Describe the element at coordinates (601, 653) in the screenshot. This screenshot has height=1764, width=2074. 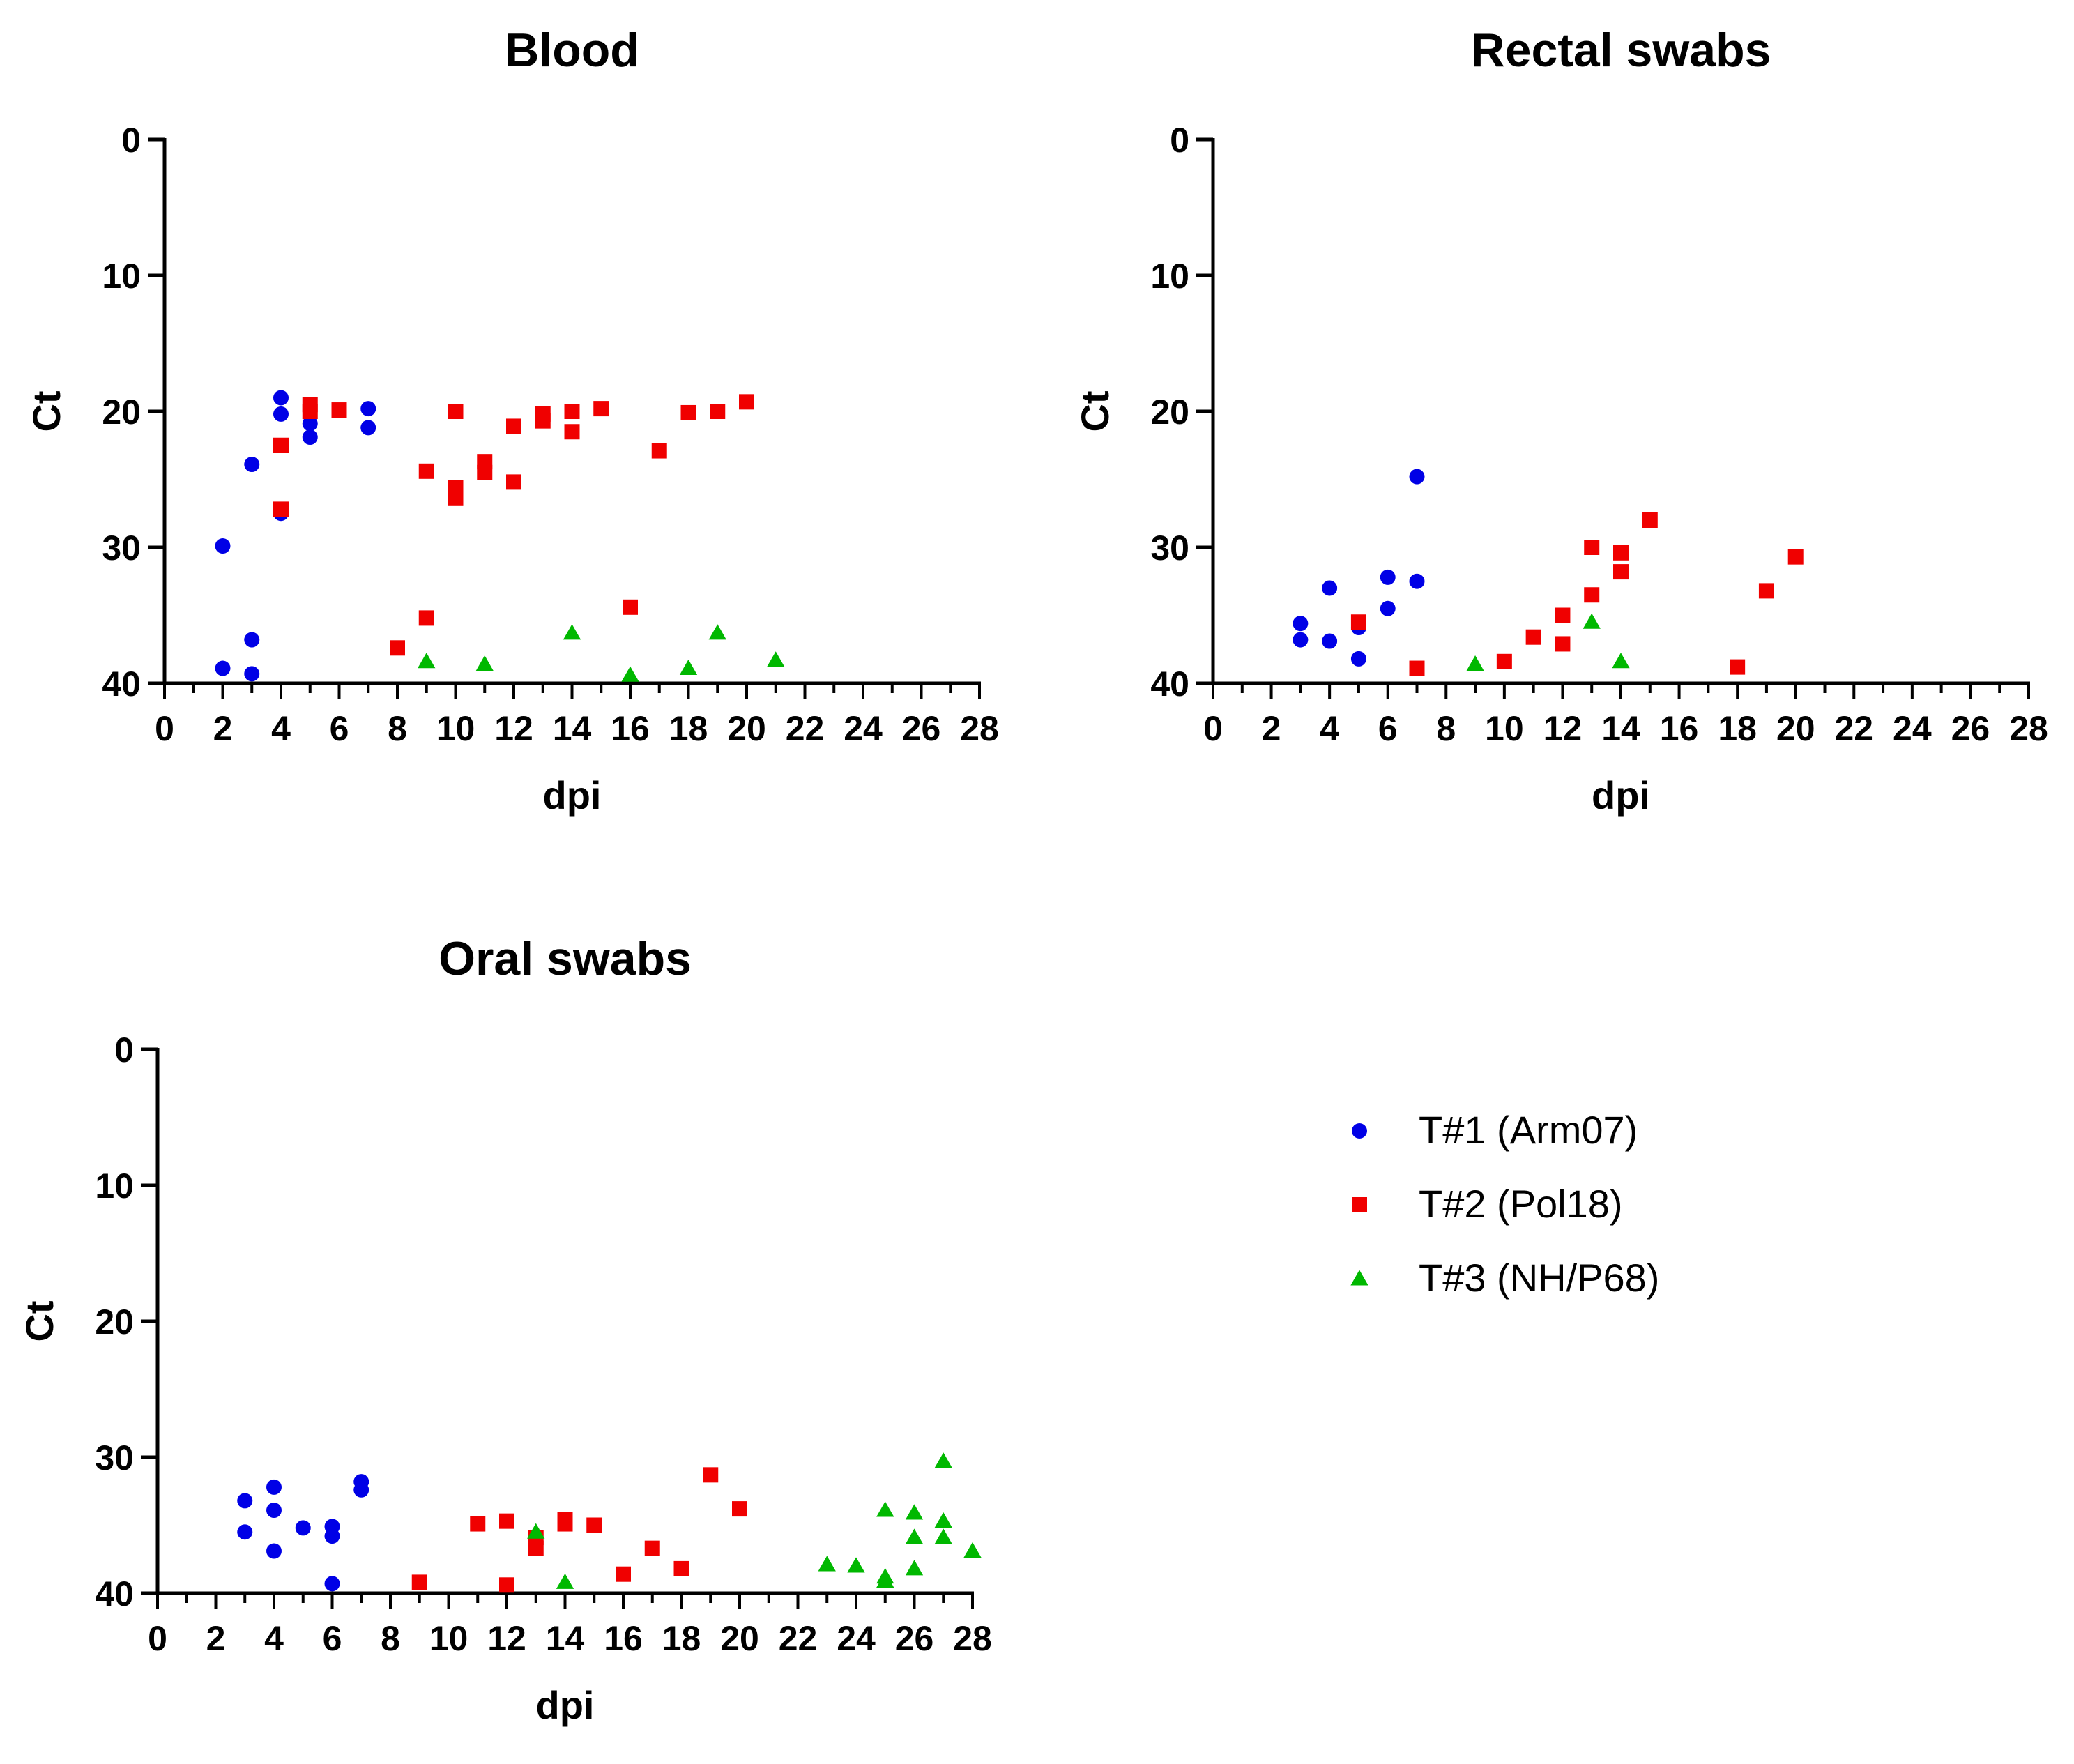
I see `series-t3` at that location.